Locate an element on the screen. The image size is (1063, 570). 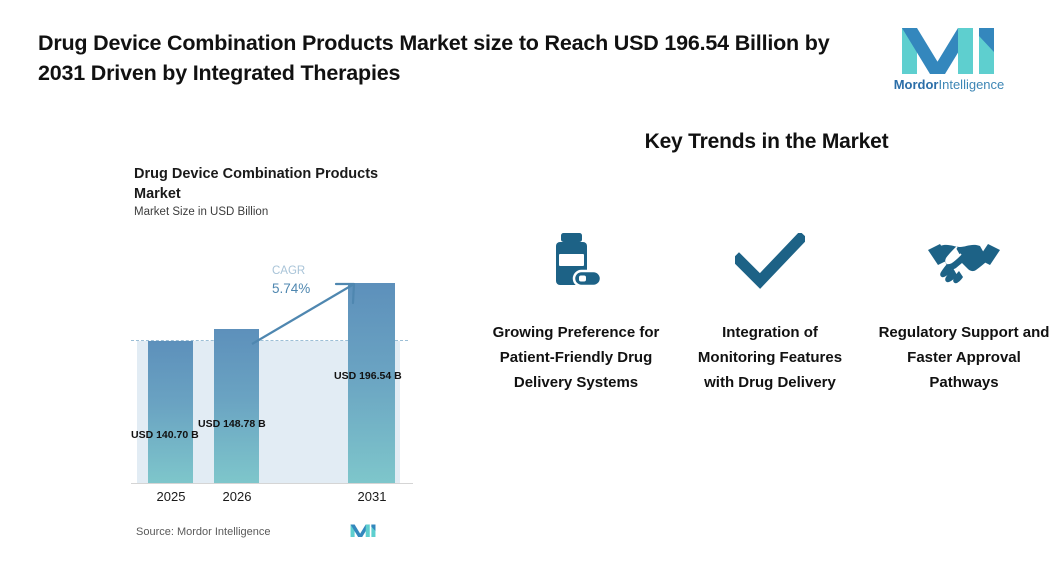
mordor-logo-mark is located at coordinates (948, 51).